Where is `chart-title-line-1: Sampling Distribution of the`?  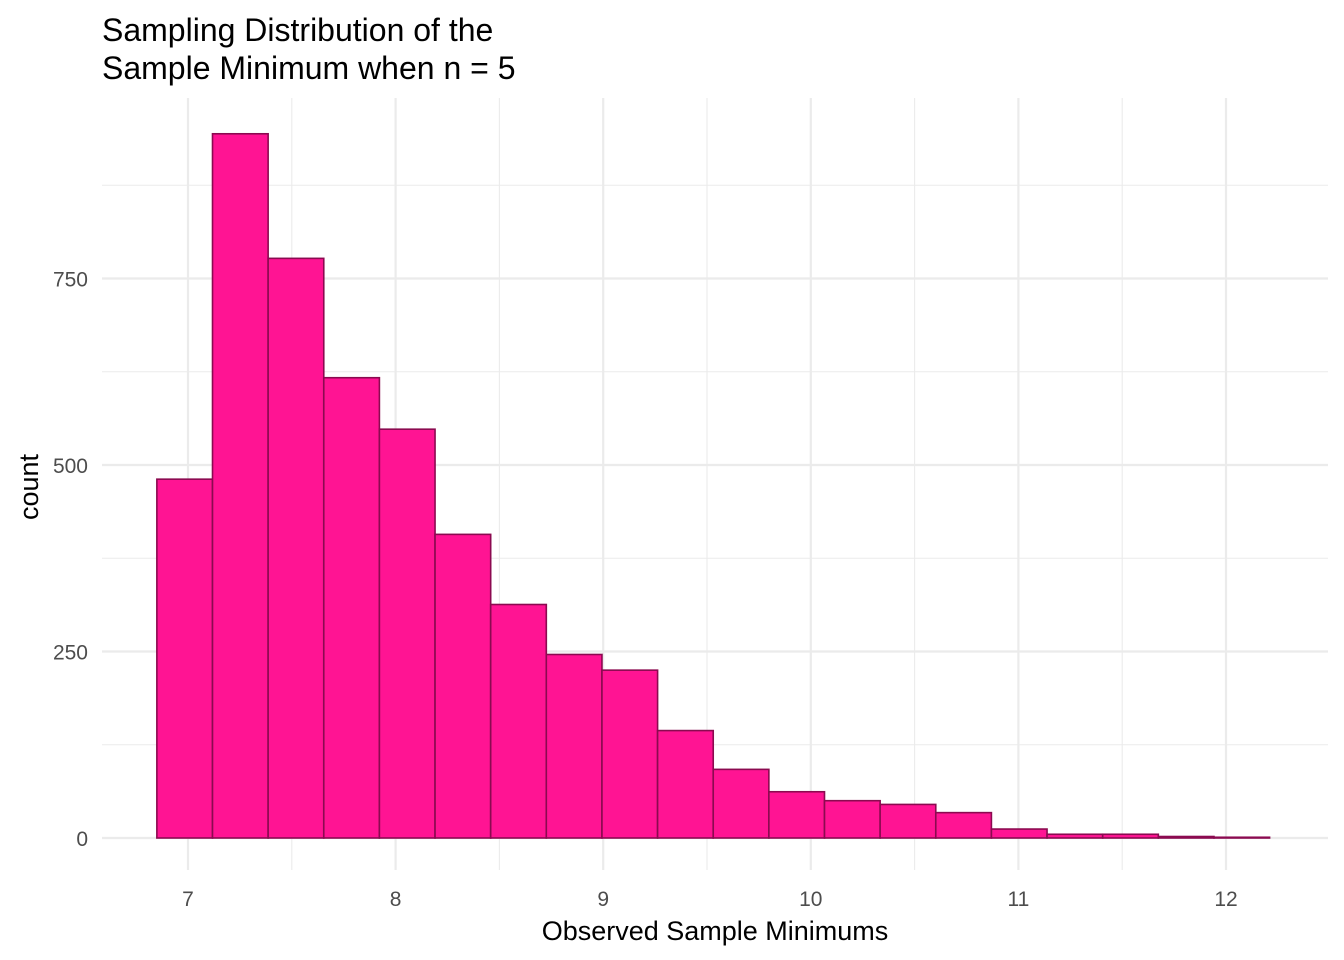 chart-title-line-1: Sampling Distribution of the is located at coordinates (297, 30).